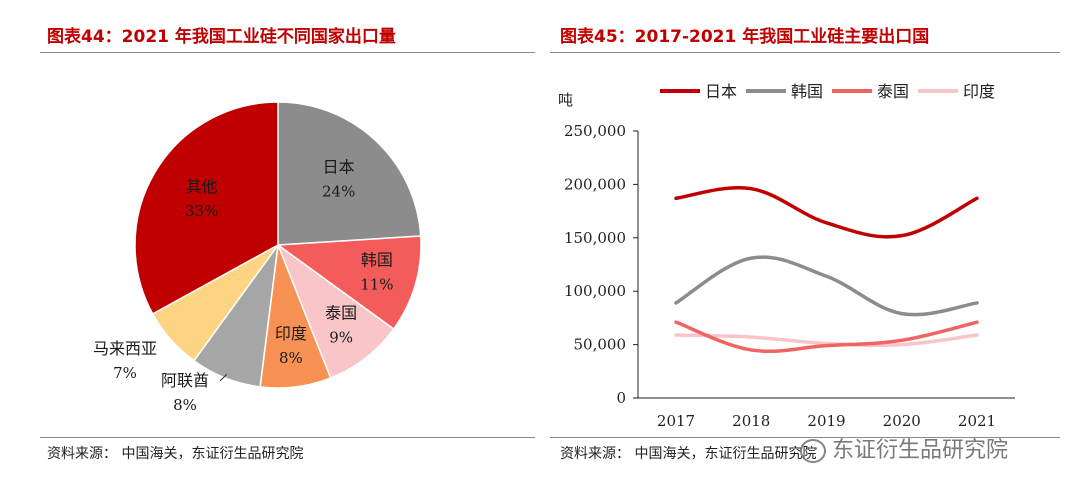  I want to click on x-tick-label: 2019, so click(826, 421).